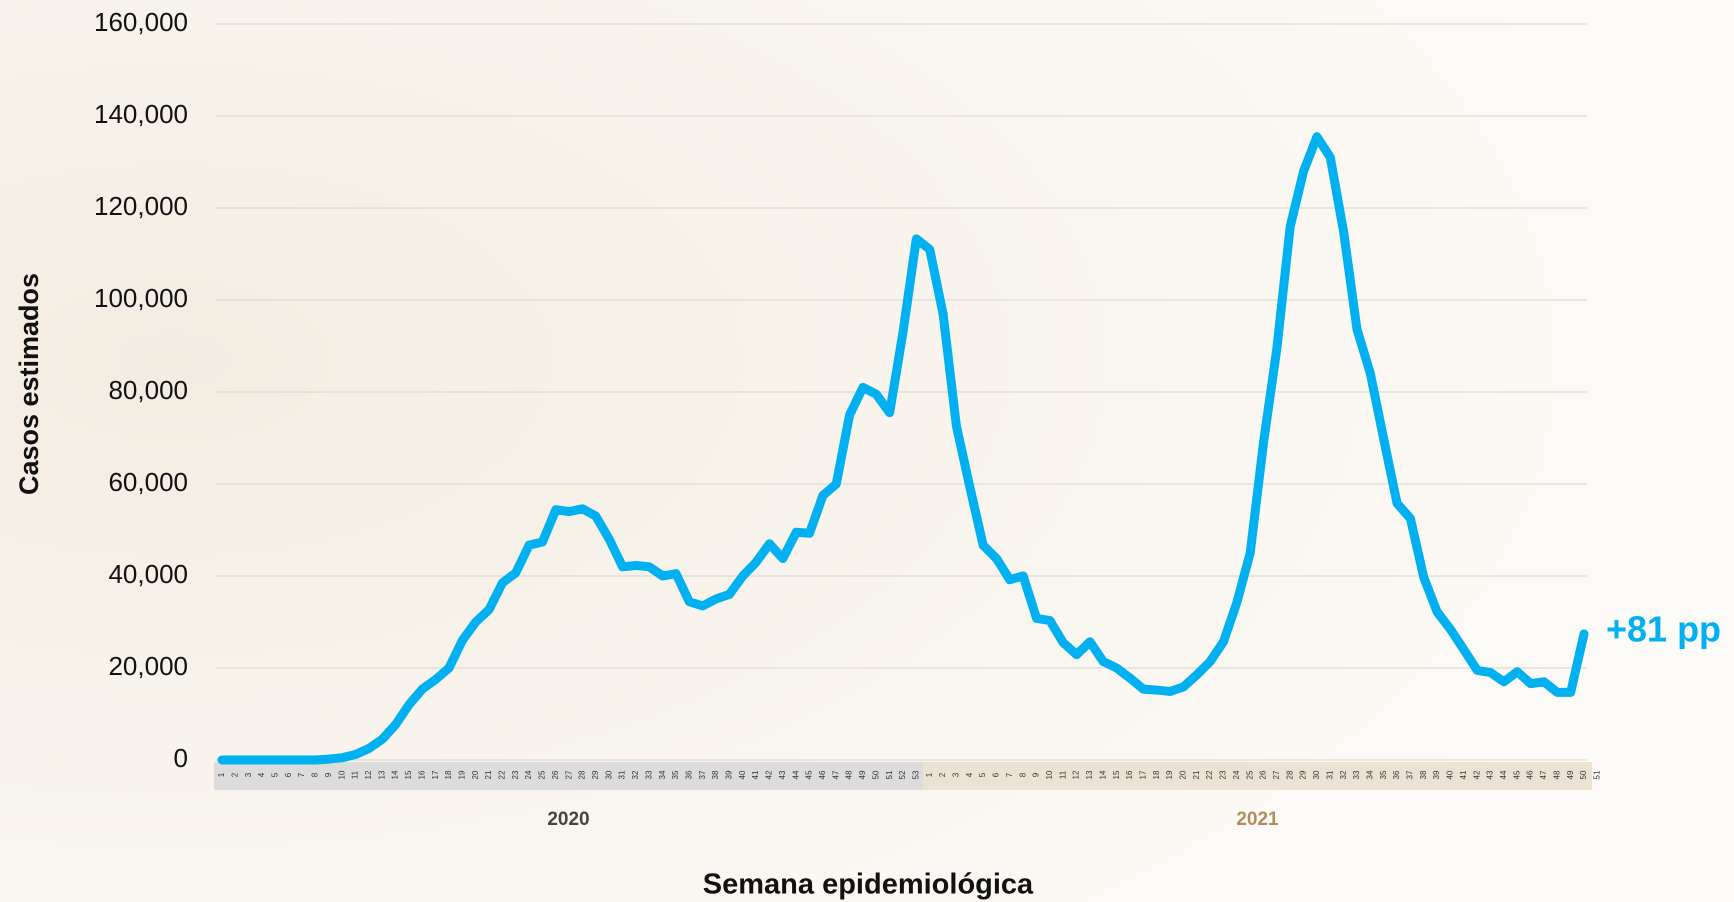 This screenshot has width=1734, height=902. Describe the element at coordinates (702, 774) in the screenshot. I see `x-tick-label: 37` at that location.